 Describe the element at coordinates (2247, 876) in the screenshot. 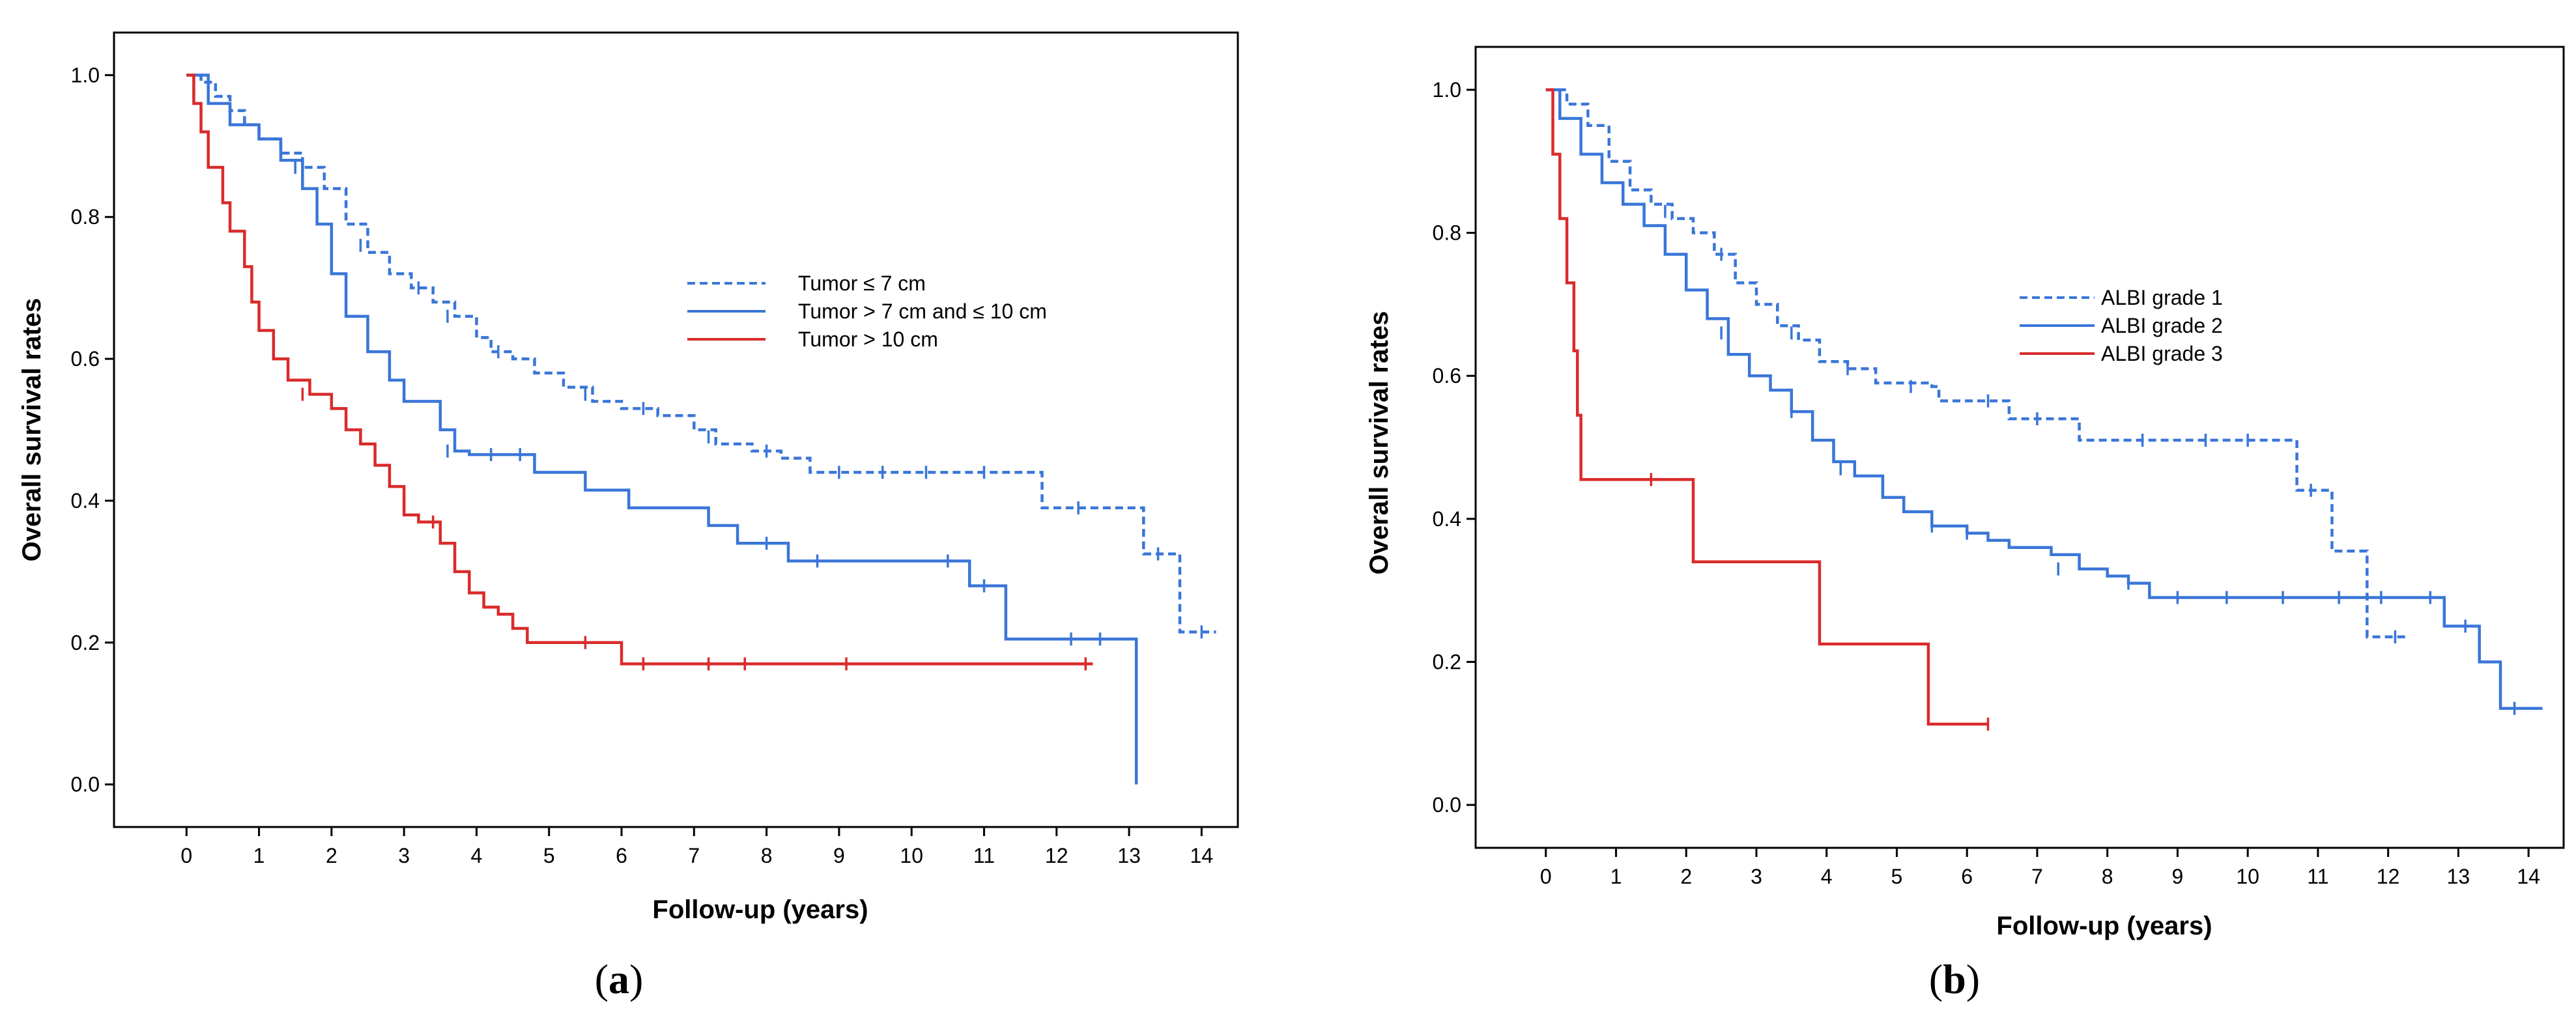

I see `panel-b-x-tick-label-10: 10` at that location.